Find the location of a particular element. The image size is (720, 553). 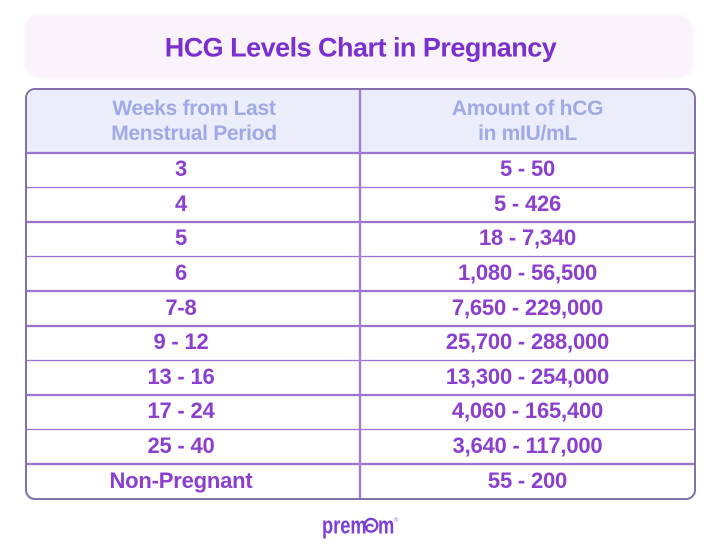

svg-text: m is located at coordinates (386, 526).